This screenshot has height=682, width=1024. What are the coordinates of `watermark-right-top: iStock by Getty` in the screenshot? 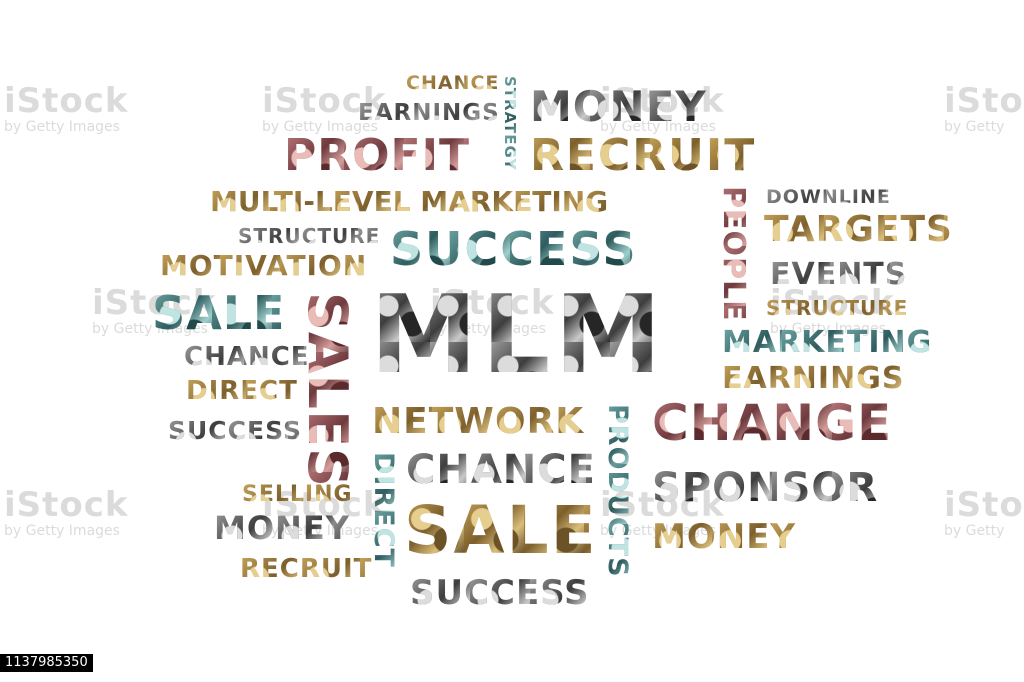 It's located at (984, 109).